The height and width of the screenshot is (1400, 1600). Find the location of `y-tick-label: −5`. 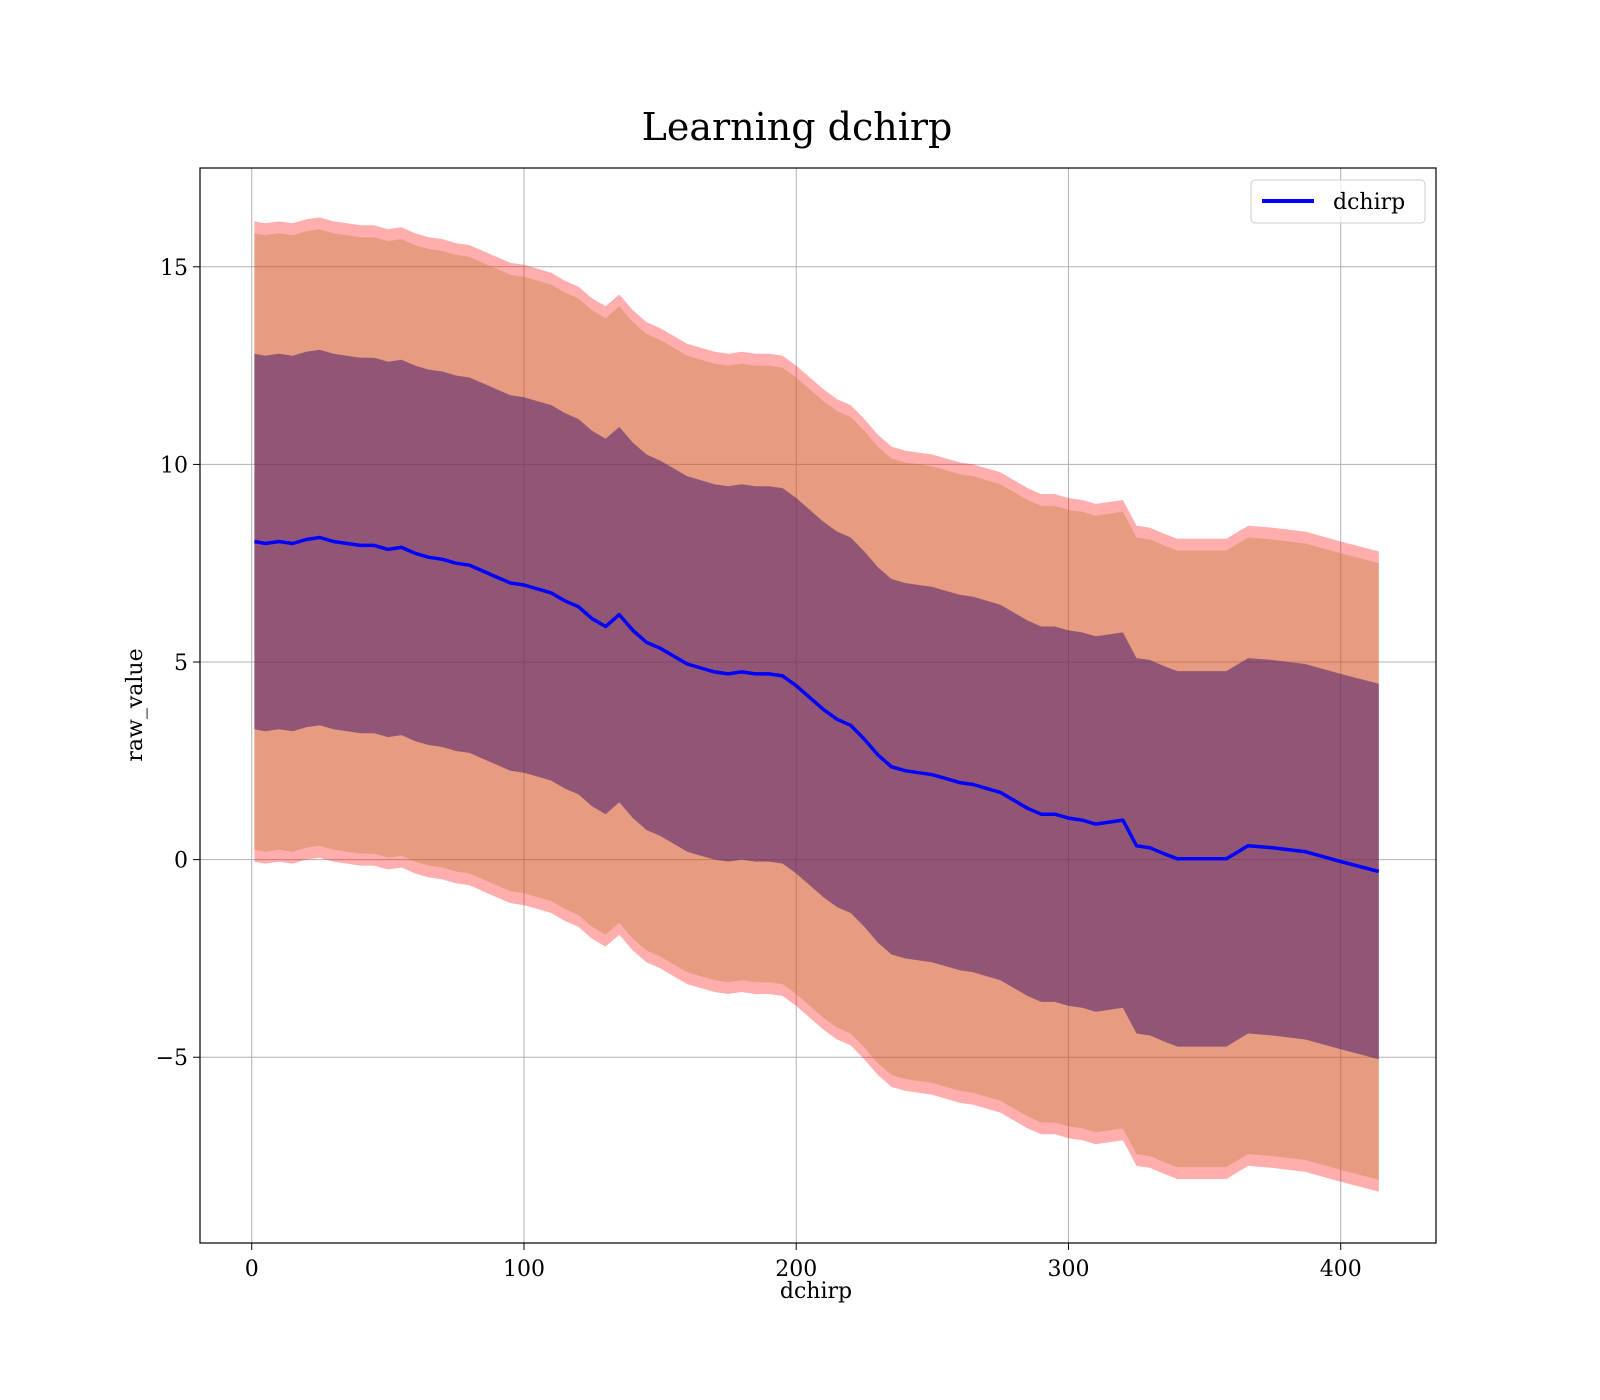

y-tick-label: −5 is located at coordinates (172, 1058).